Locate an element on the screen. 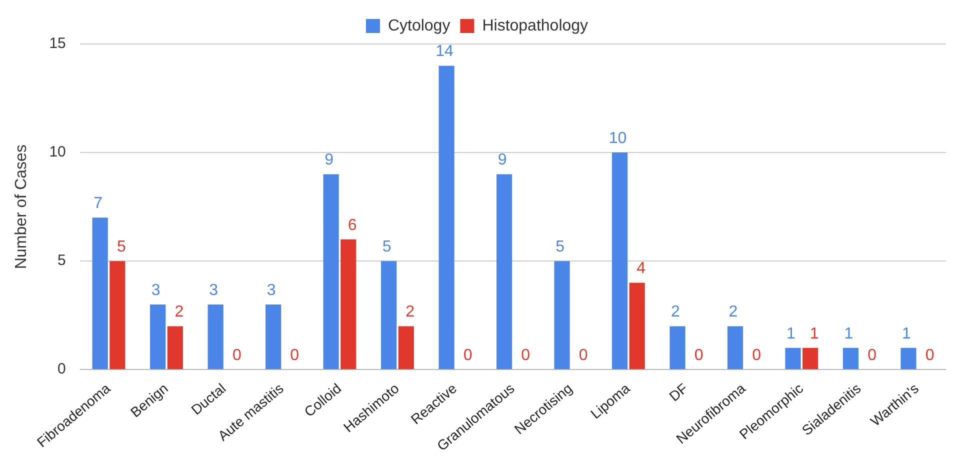 The width and height of the screenshot is (964, 466). legend-label: Histopathology is located at coordinates (535, 25).